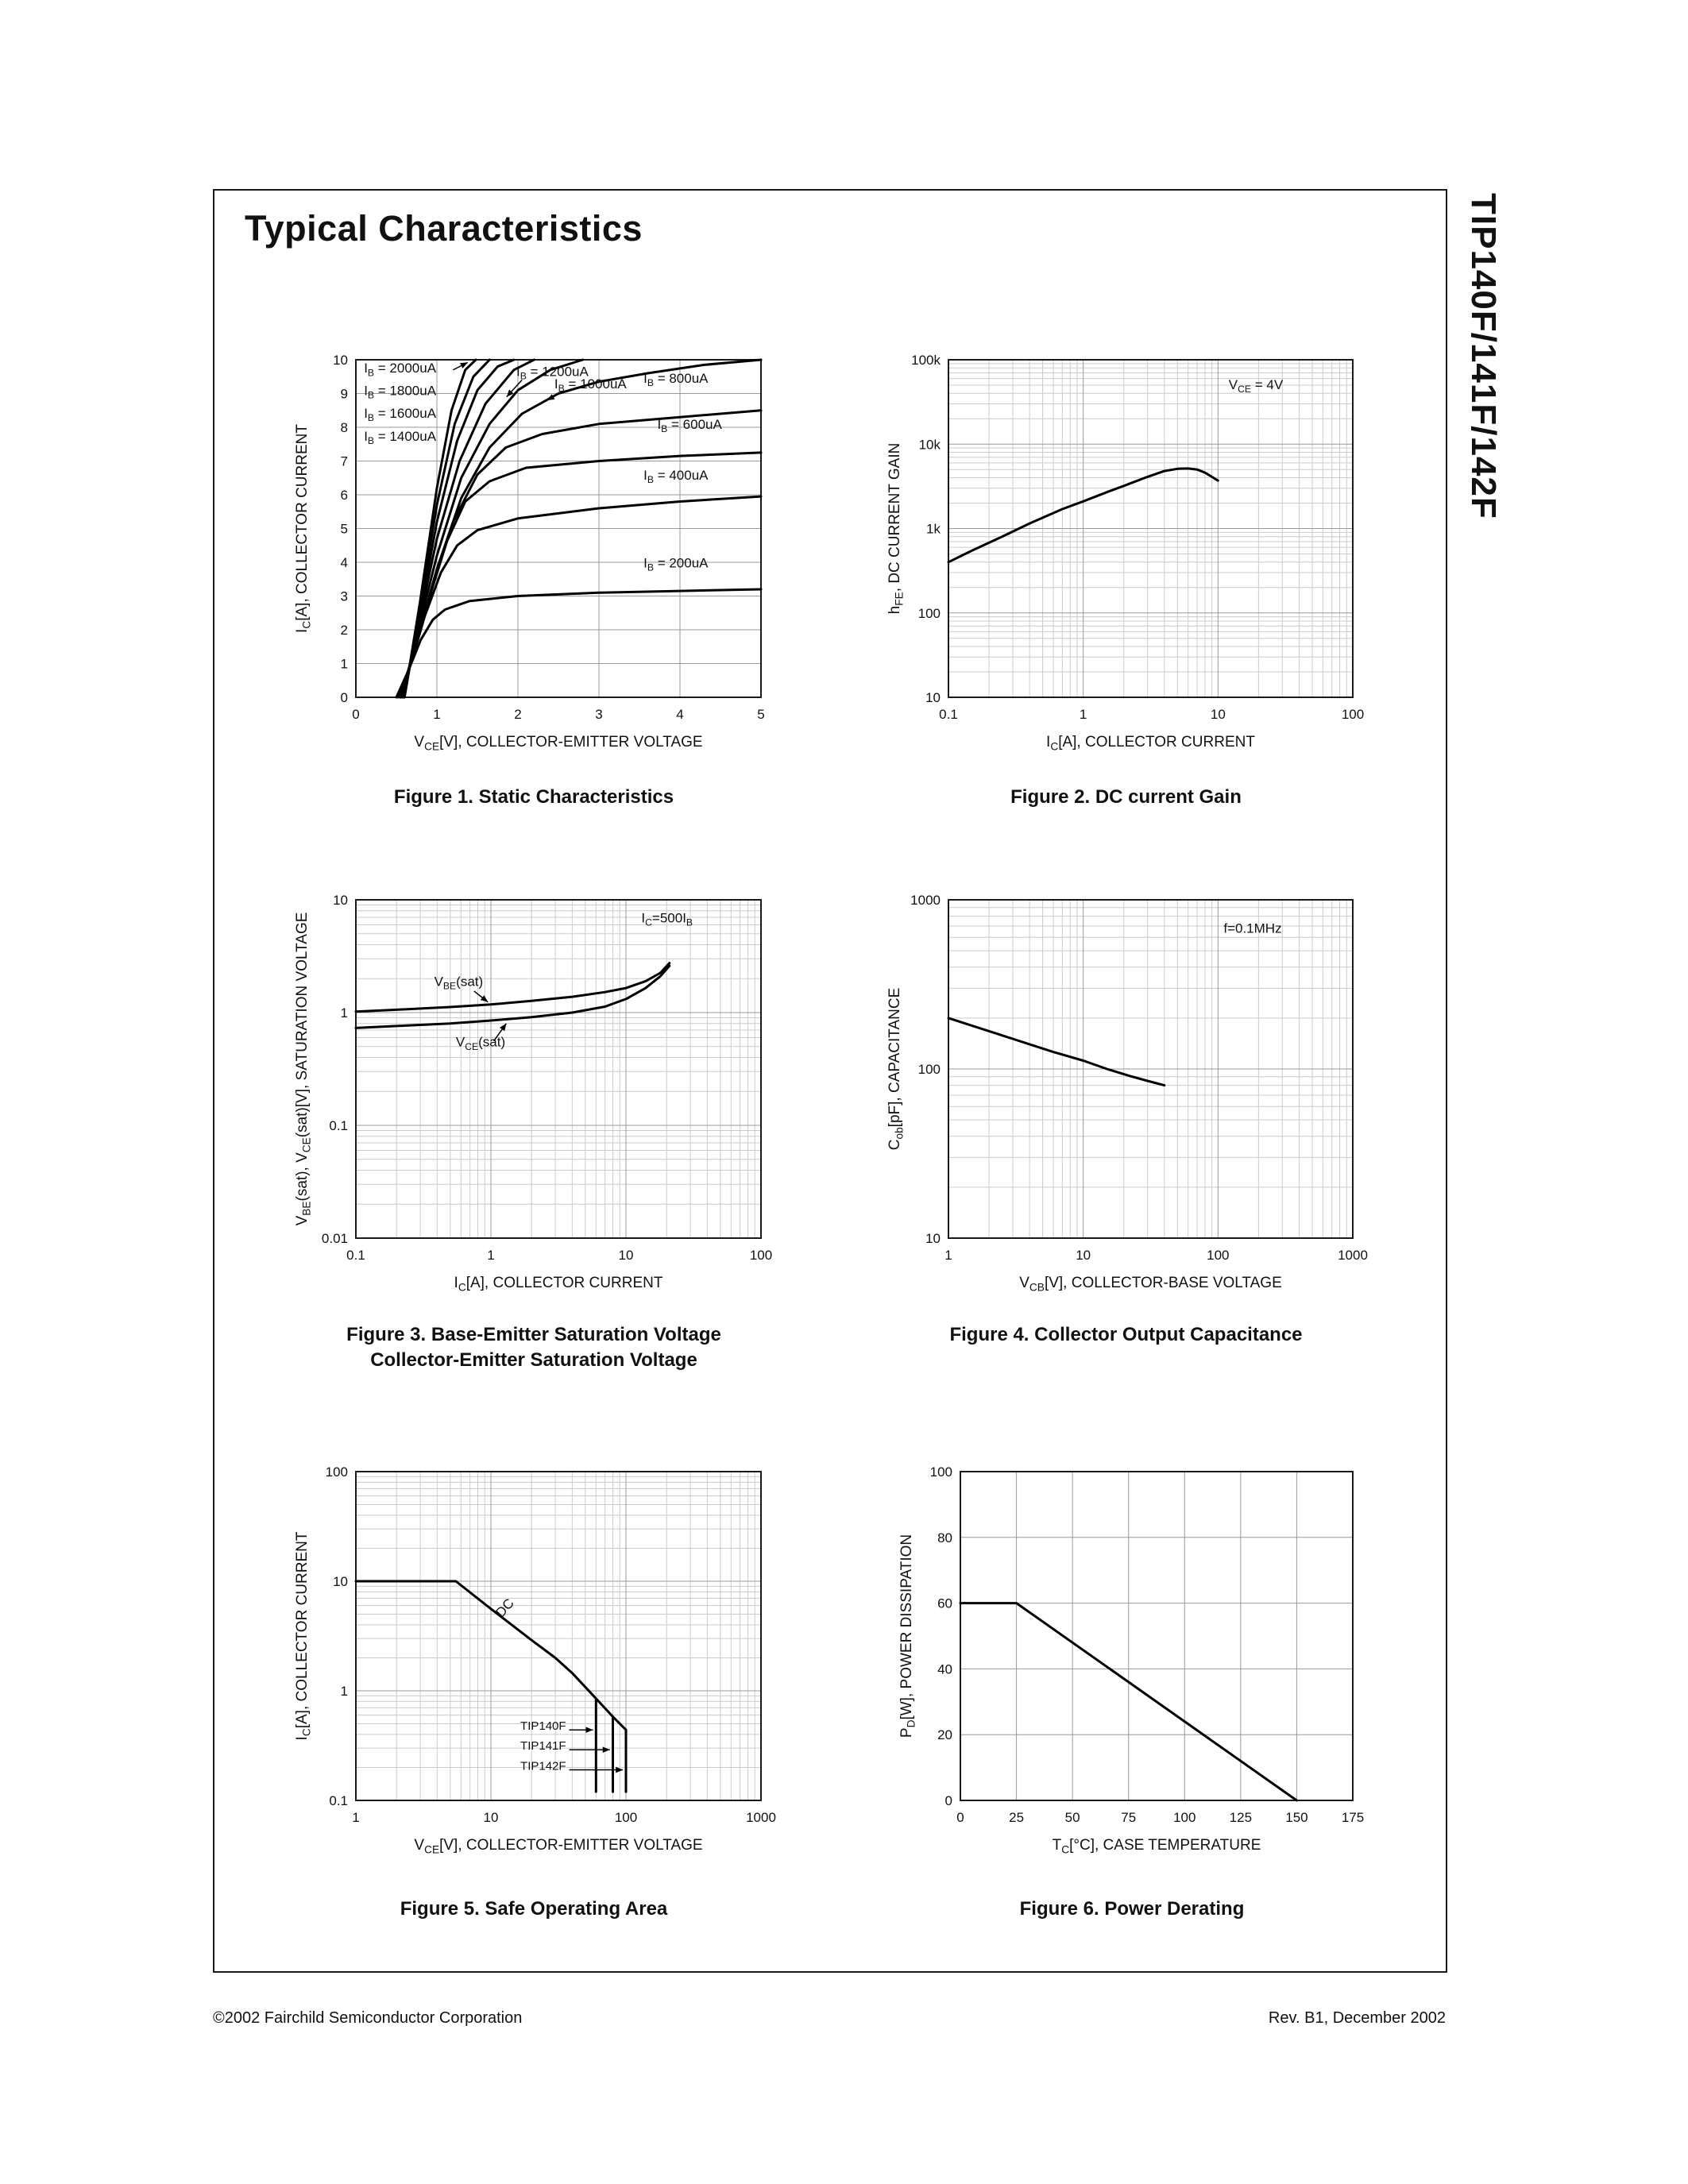  I want to click on svg-text: VCE(sat), so click(480, 1043).